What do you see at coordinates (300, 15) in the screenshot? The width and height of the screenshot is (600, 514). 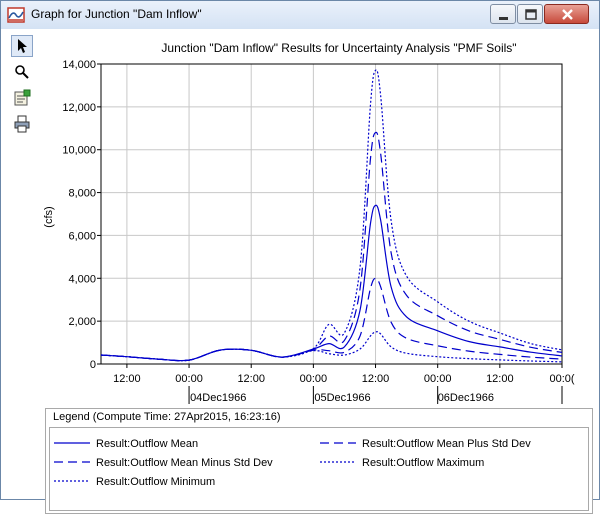 I see `title-bar: Graph for Junction "Dam Inflow"` at bounding box center [300, 15].